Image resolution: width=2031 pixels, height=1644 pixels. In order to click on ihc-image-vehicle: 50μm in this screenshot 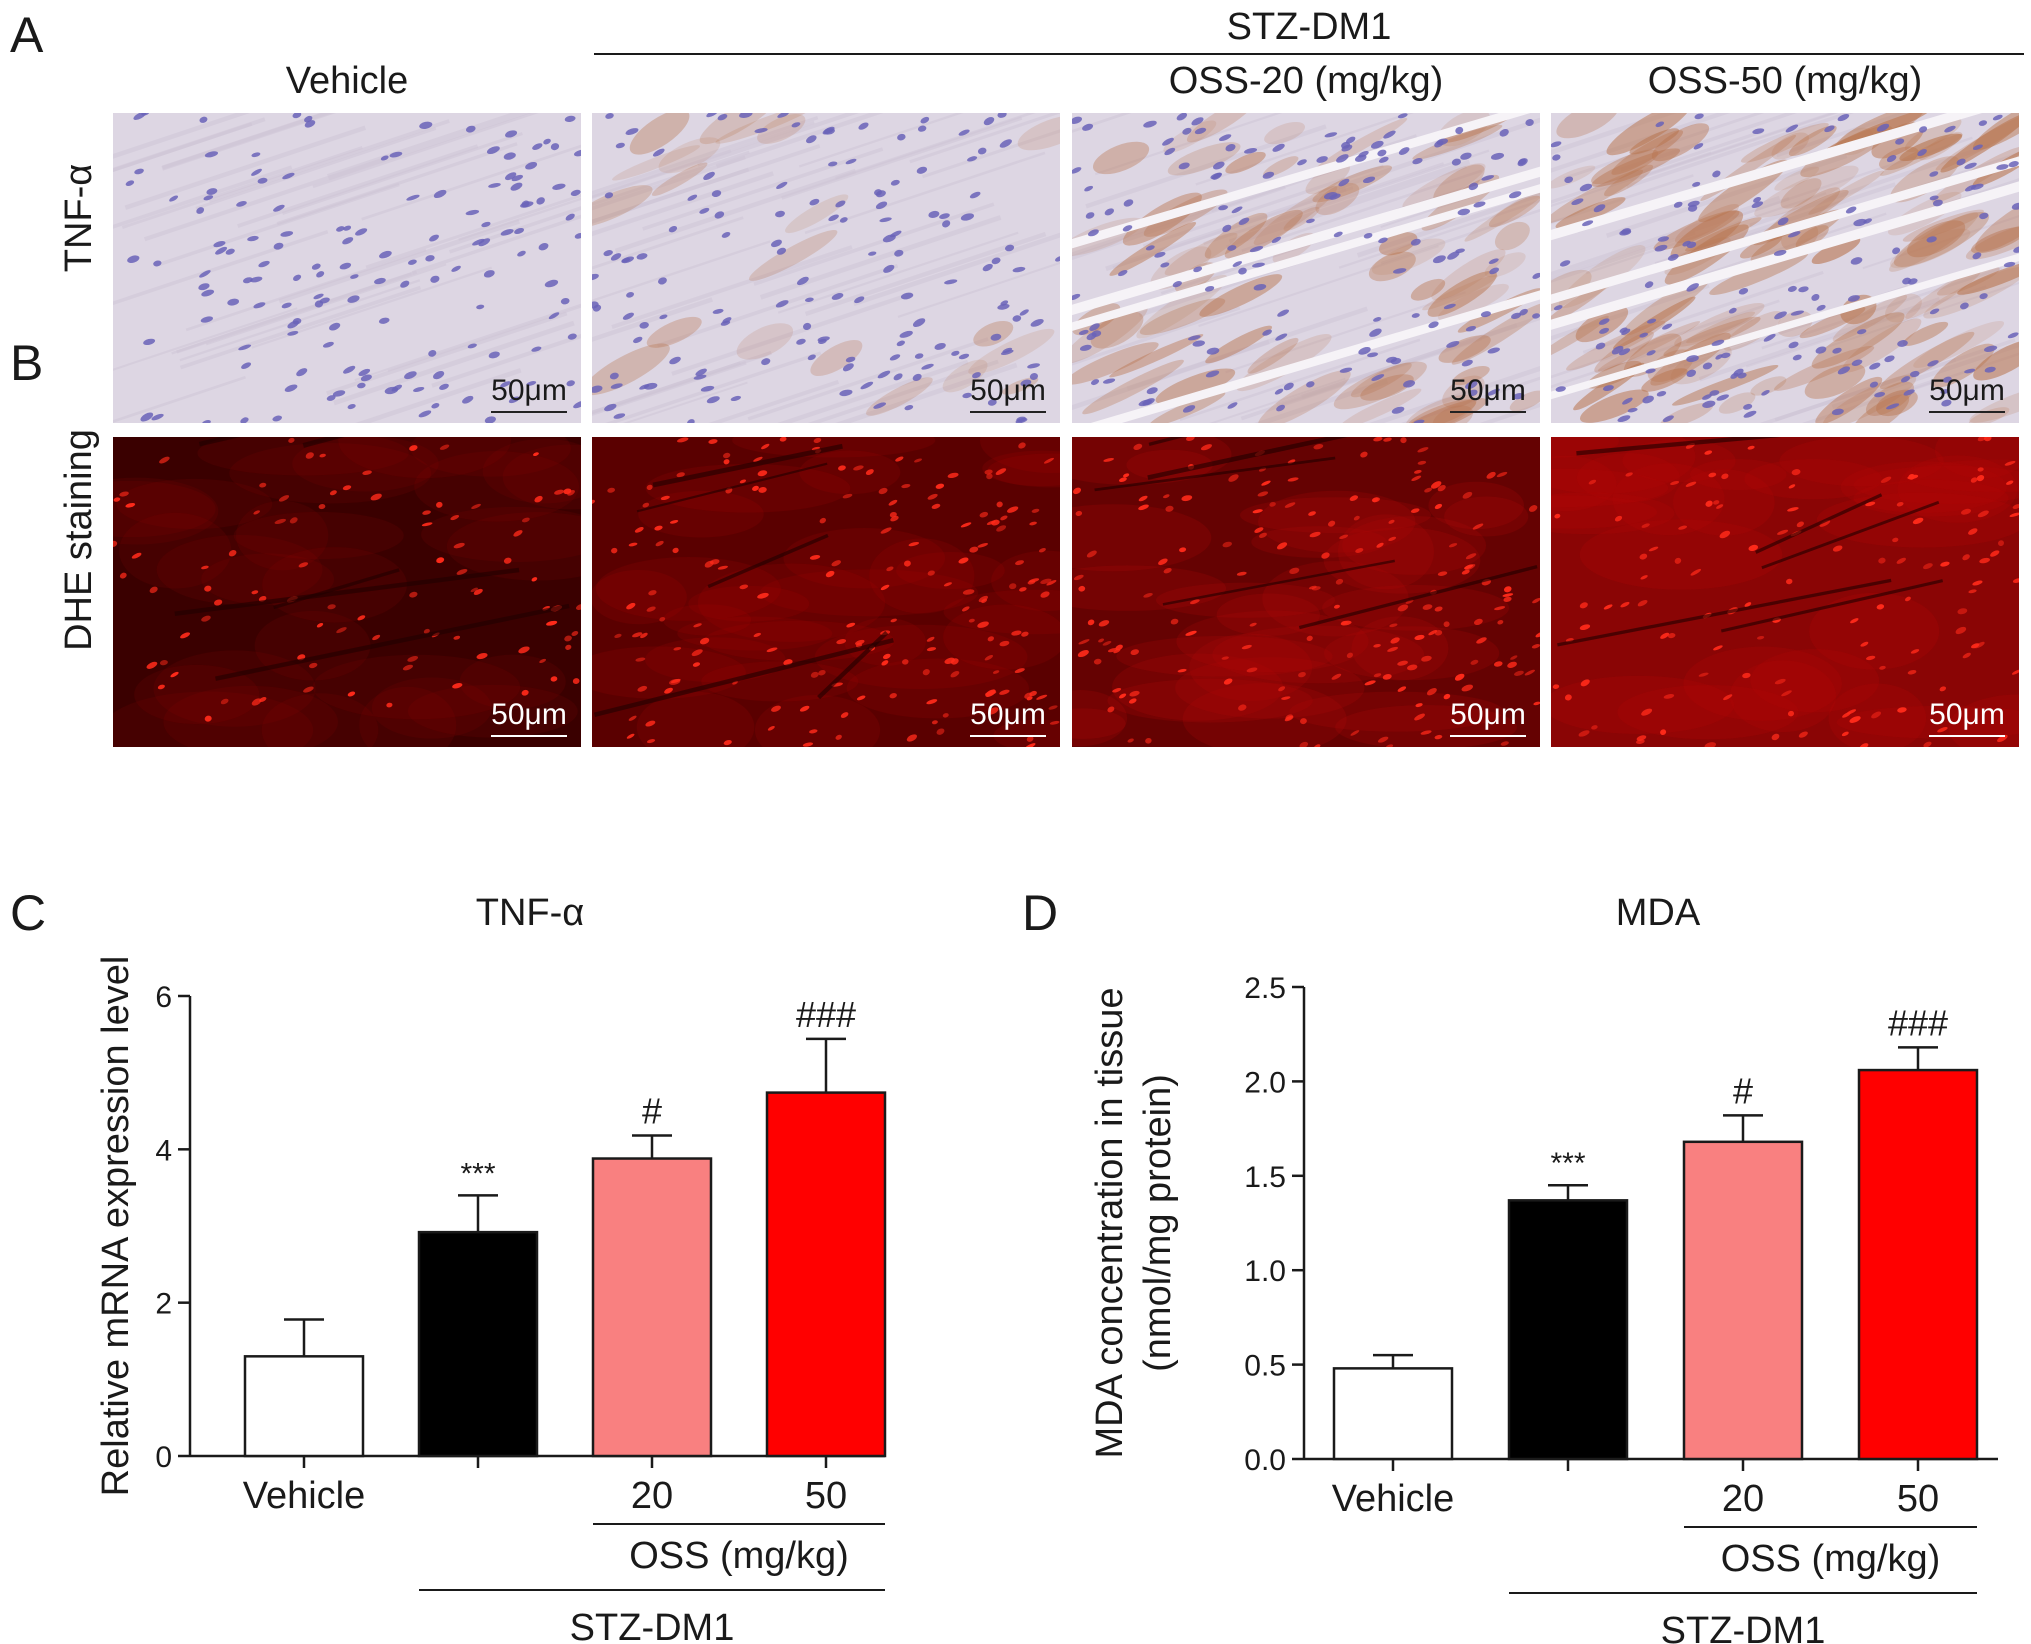, I will do `click(347, 268)`.